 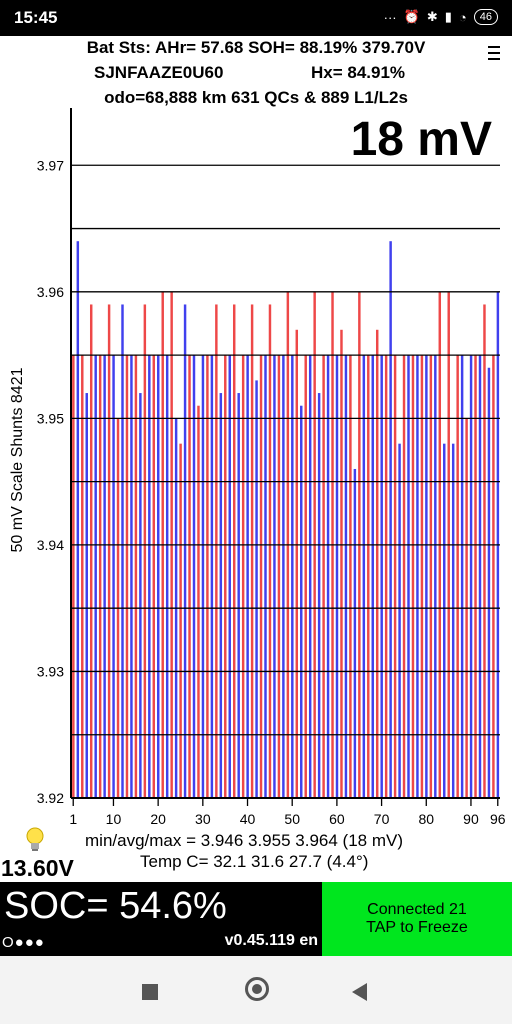 What do you see at coordinates (50, 418) in the screenshot?
I see `y-tick-label: 3.95` at bounding box center [50, 418].